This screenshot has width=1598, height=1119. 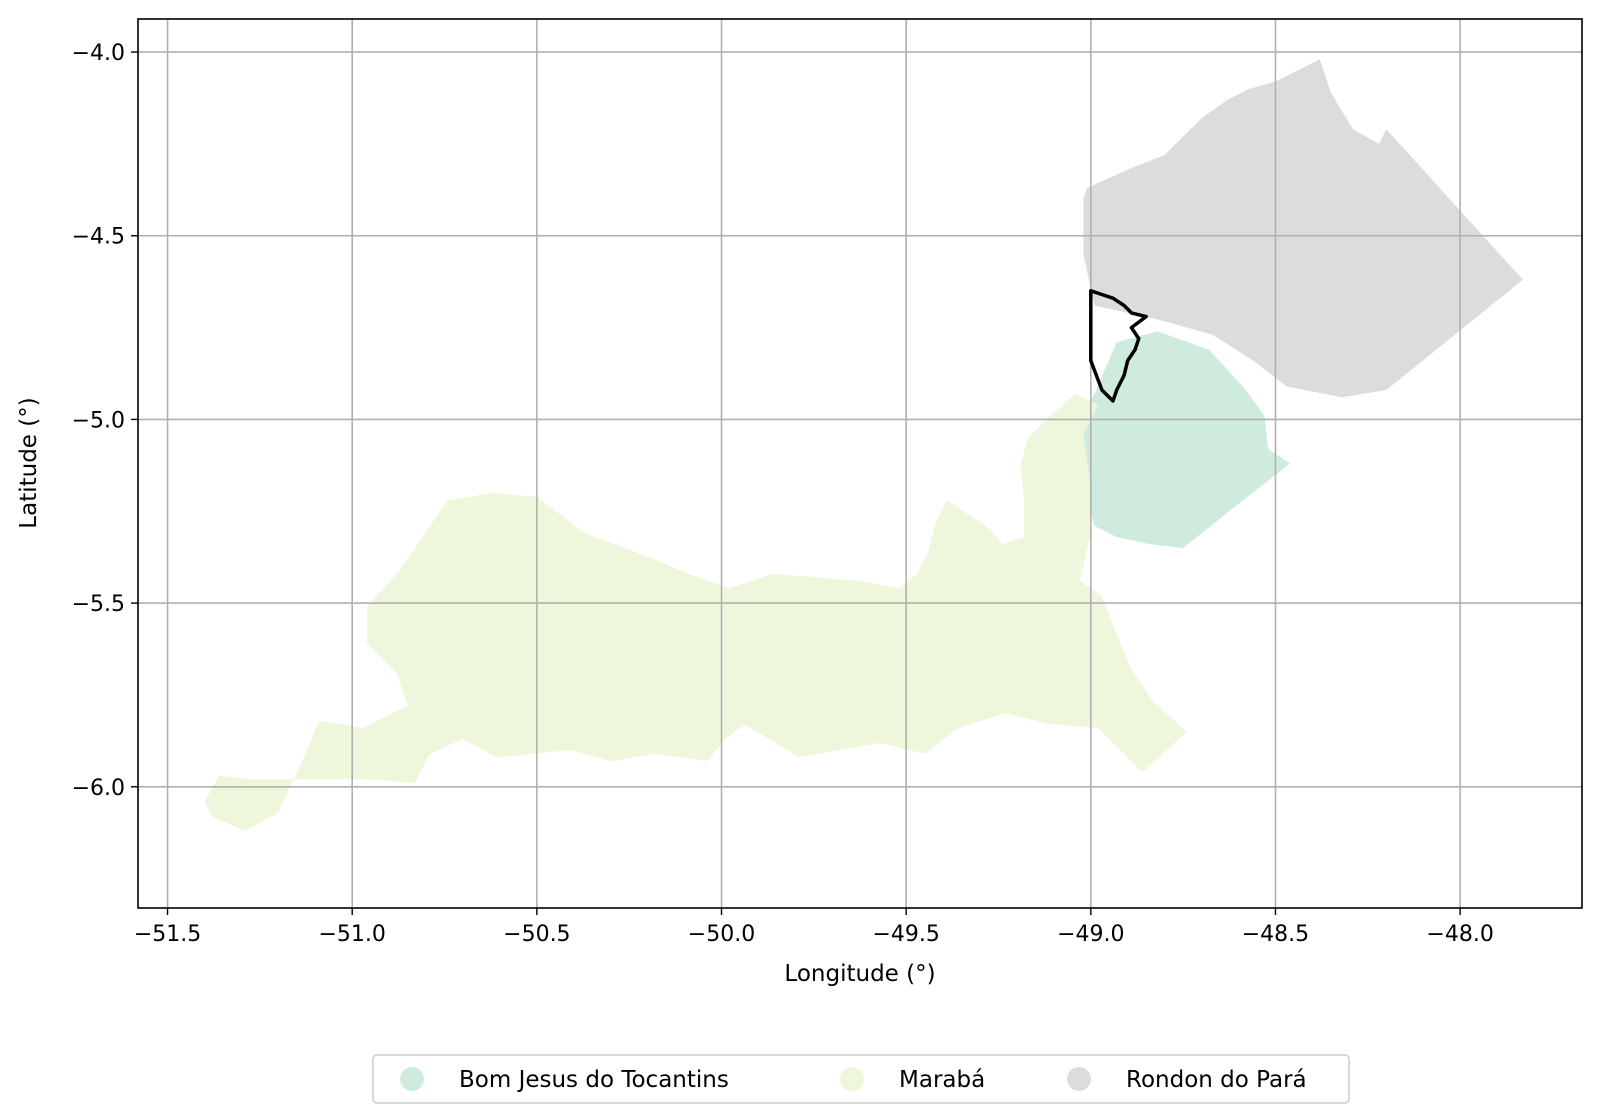 I want to click on highlight-outline-layer, so click(x=1118, y=346).